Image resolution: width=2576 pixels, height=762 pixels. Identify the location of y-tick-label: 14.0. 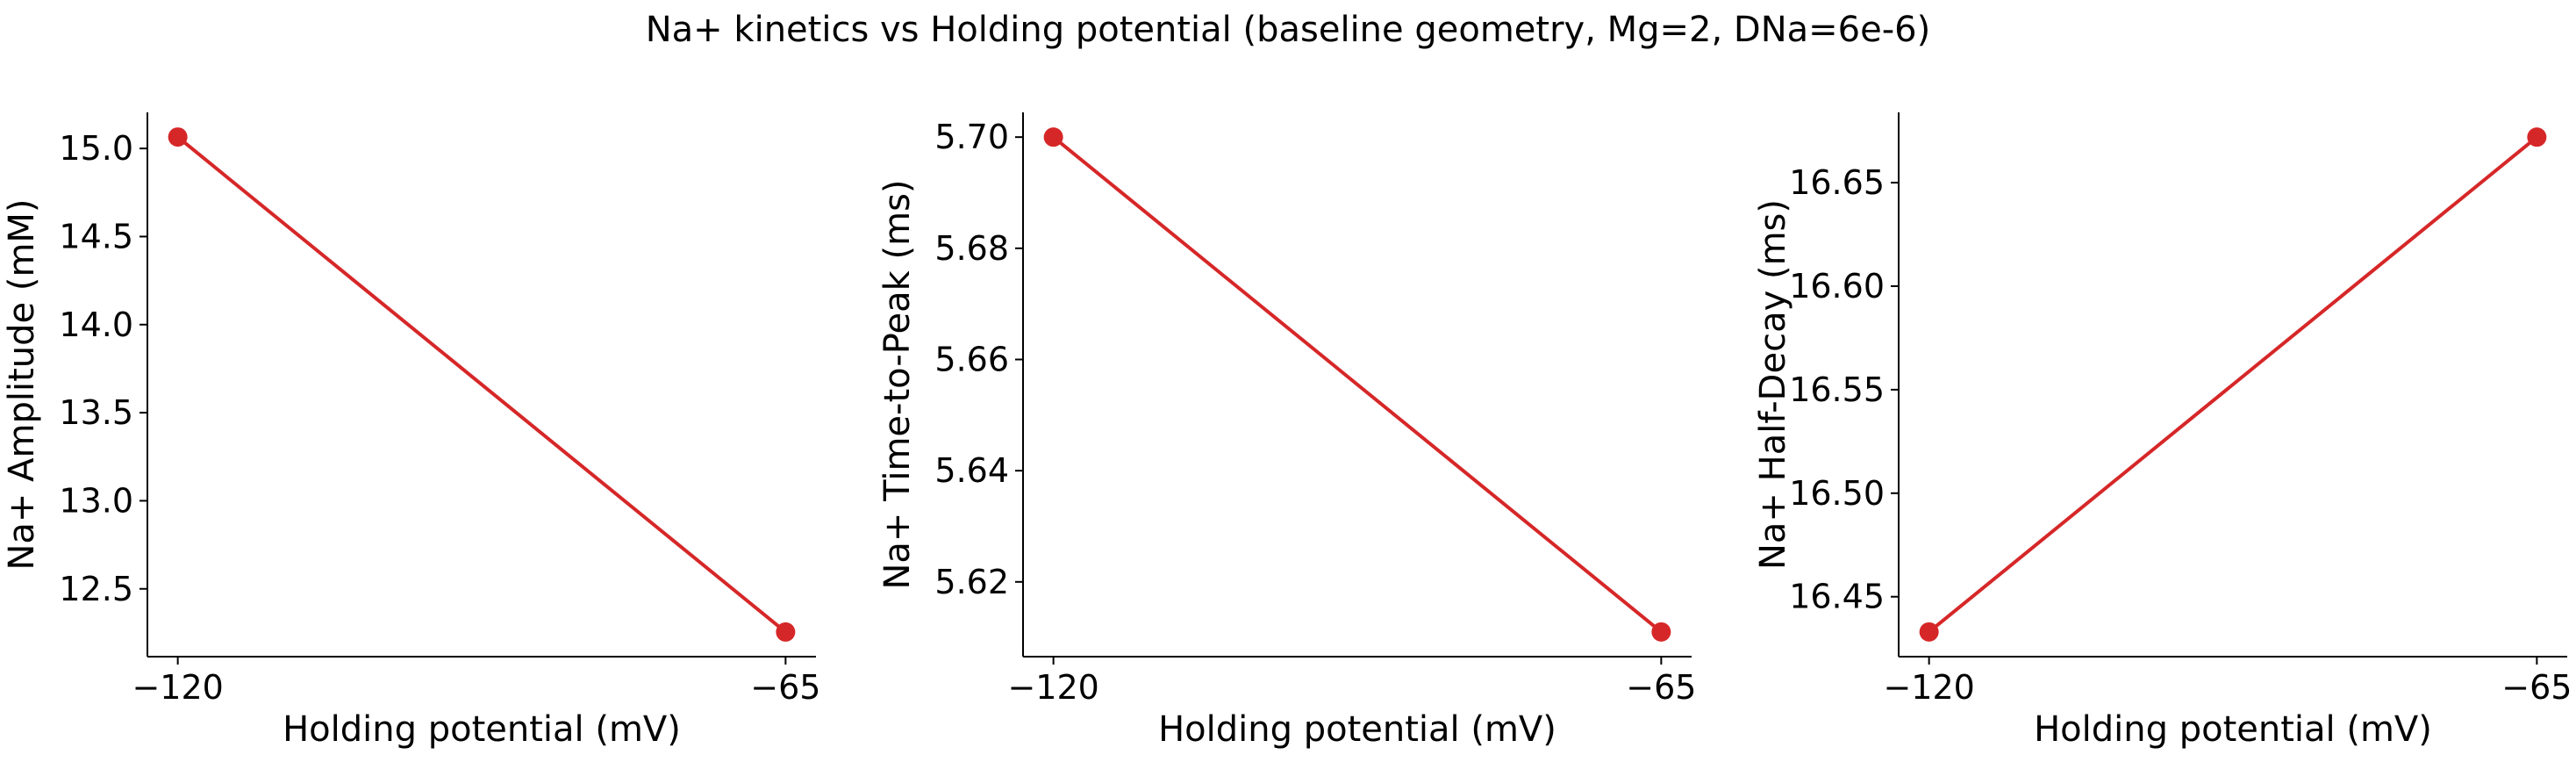
(96, 325).